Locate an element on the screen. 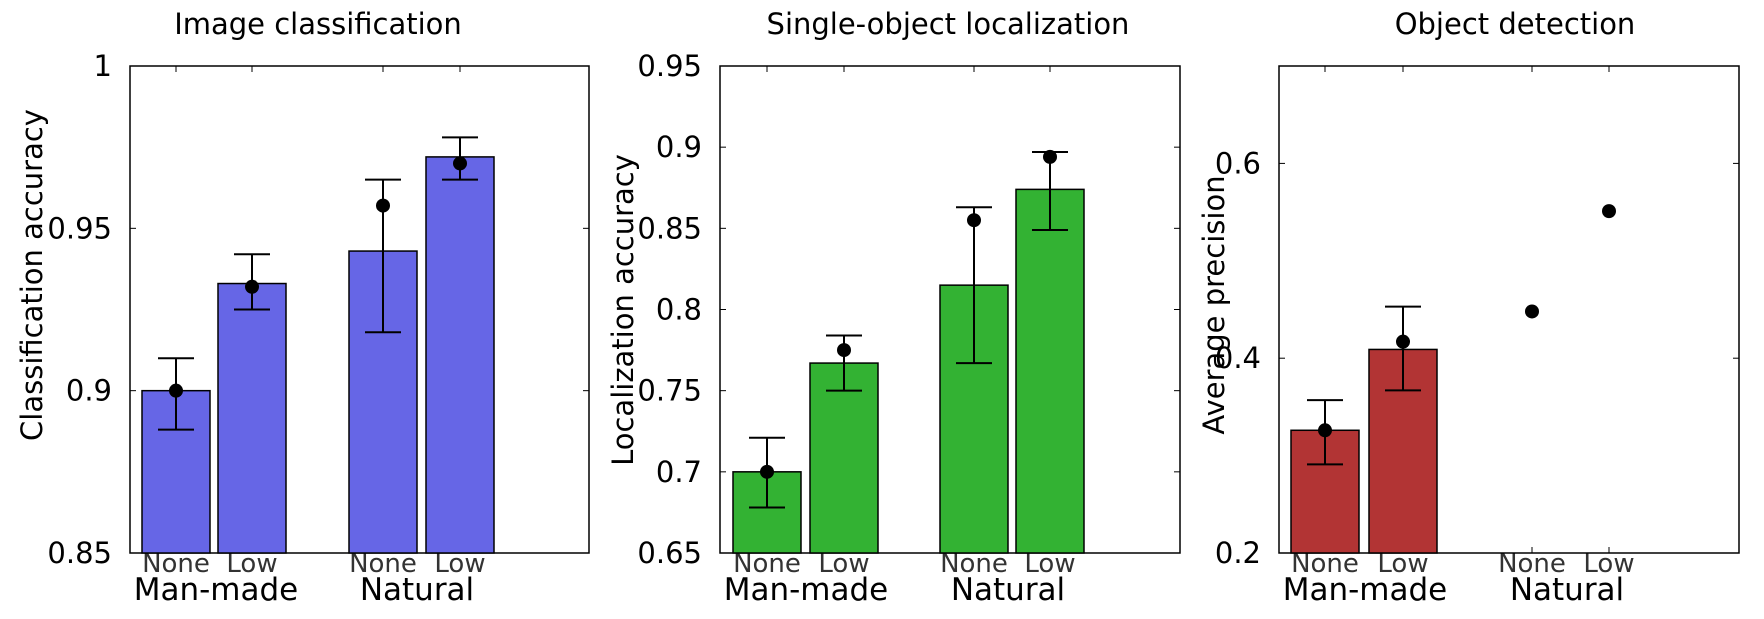 Image resolution: width=1764 pixels, height=619 pixels. y-tick-label: 0.4 is located at coordinates (1238, 358).